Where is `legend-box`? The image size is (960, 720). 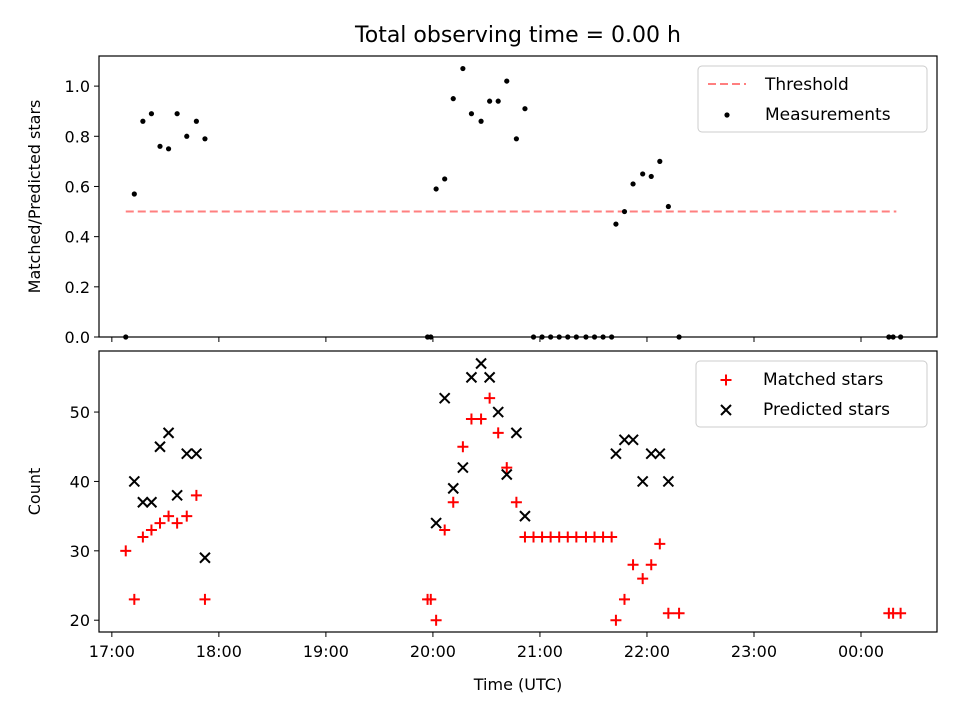 legend-box is located at coordinates (812, 99).